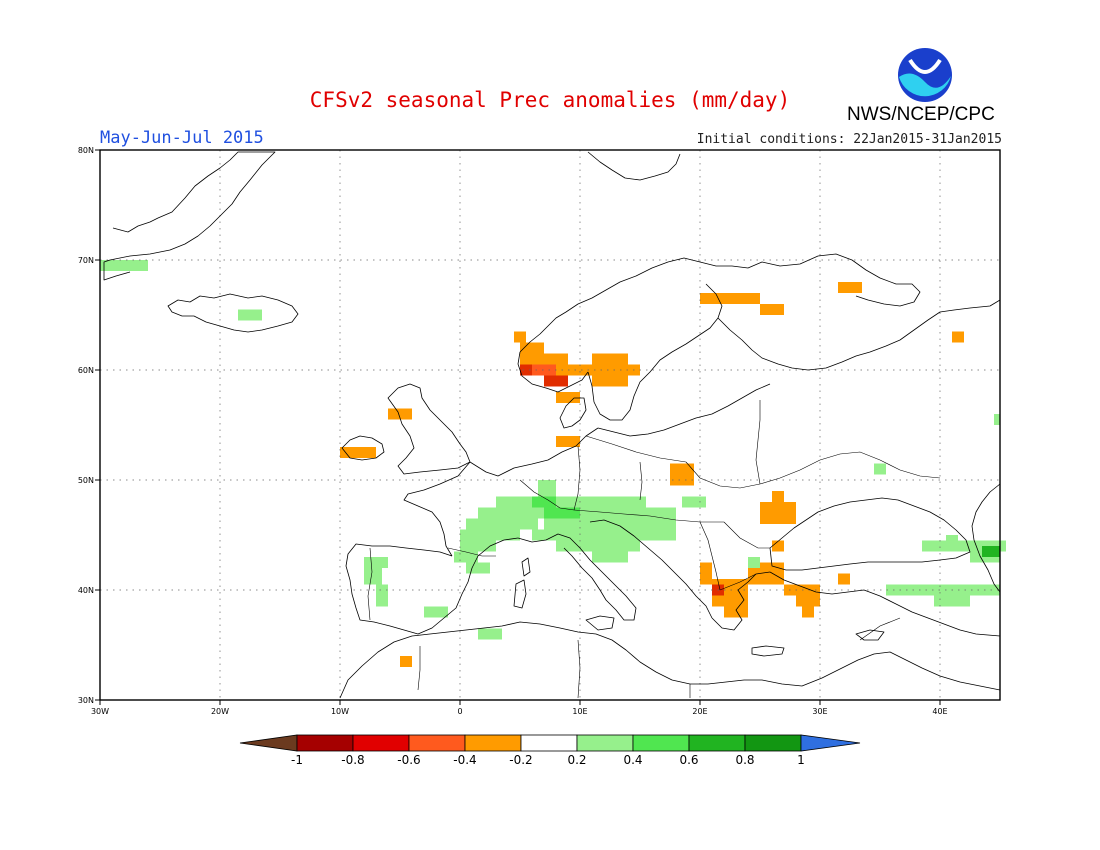 This screenshot has width=1100, height=850. I want to click on lat-label: 50N, so click(86, 480).